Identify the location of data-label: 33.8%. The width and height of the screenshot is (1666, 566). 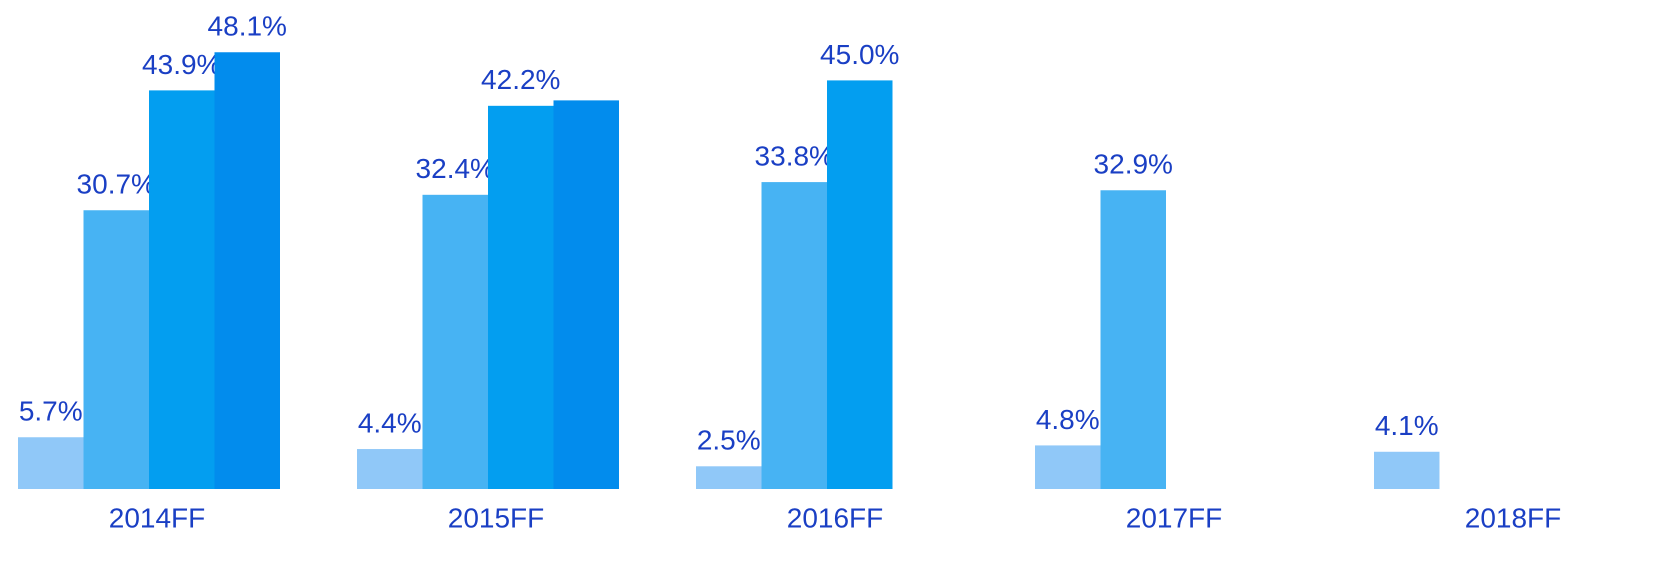
(794, 155).